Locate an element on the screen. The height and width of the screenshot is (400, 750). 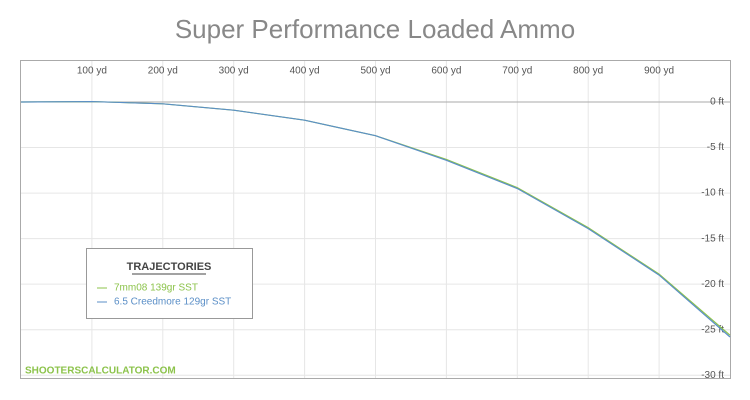
x-tick-label: 500 yd is located at coordinates (375, 71).